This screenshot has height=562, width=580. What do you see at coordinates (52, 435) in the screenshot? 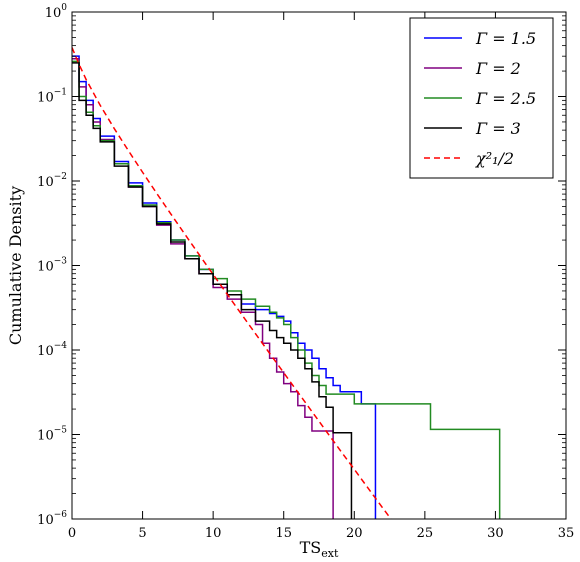
I see `y-tick-label: 10⁻⁵` at bounding box center [52, 435].